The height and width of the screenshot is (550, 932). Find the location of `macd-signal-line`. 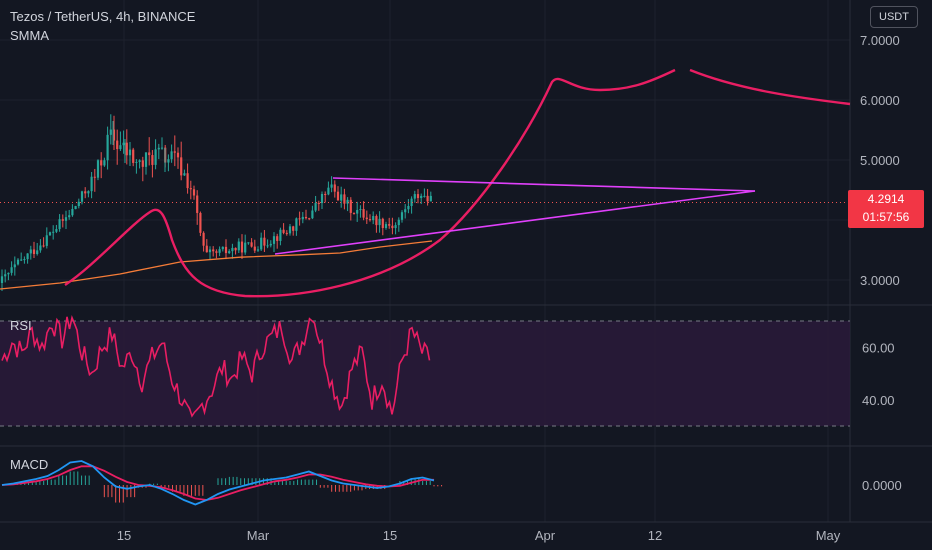

macd-signal-line is located at coordinates (217, 483).